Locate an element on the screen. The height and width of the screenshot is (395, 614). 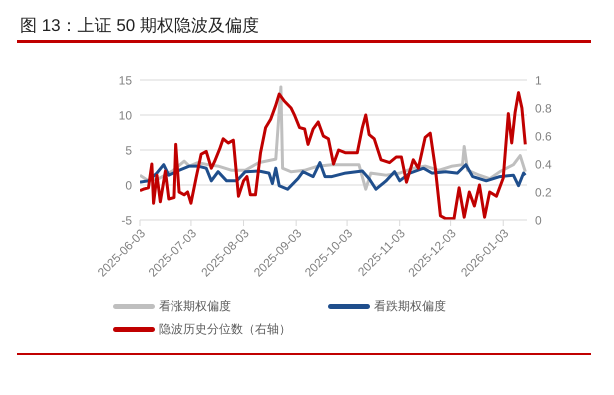
y2-tick-label: 0.6 is located at coordinates (543, 136).